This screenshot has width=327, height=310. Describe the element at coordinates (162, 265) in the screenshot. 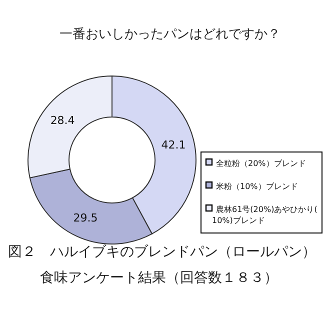

I see `caption: 図２ ハルイブキのブレンドパン（ロールパン）食味アンケート結果（回答数１８３）` at that location.